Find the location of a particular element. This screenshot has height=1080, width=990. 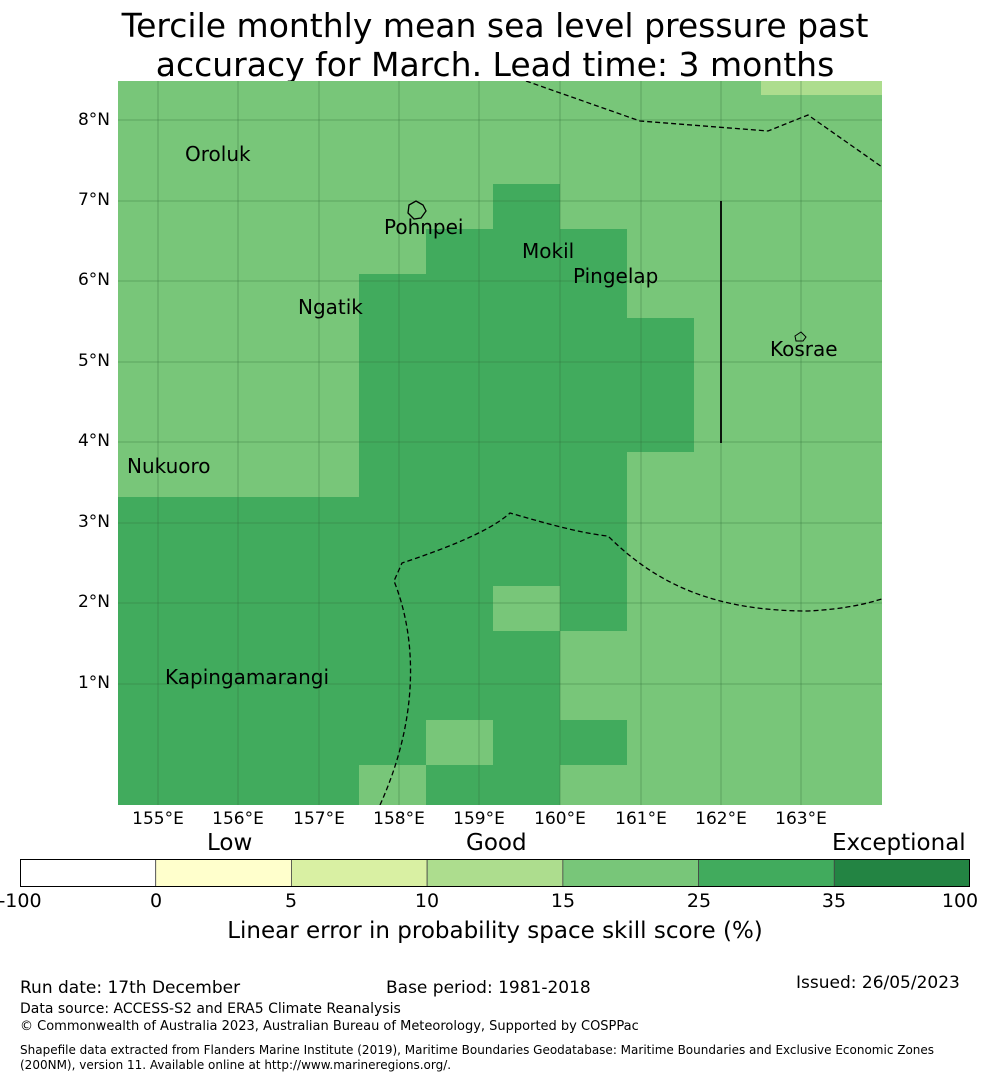

legend-category-exceptional: Exceptional is located at coordinates (899, 843).